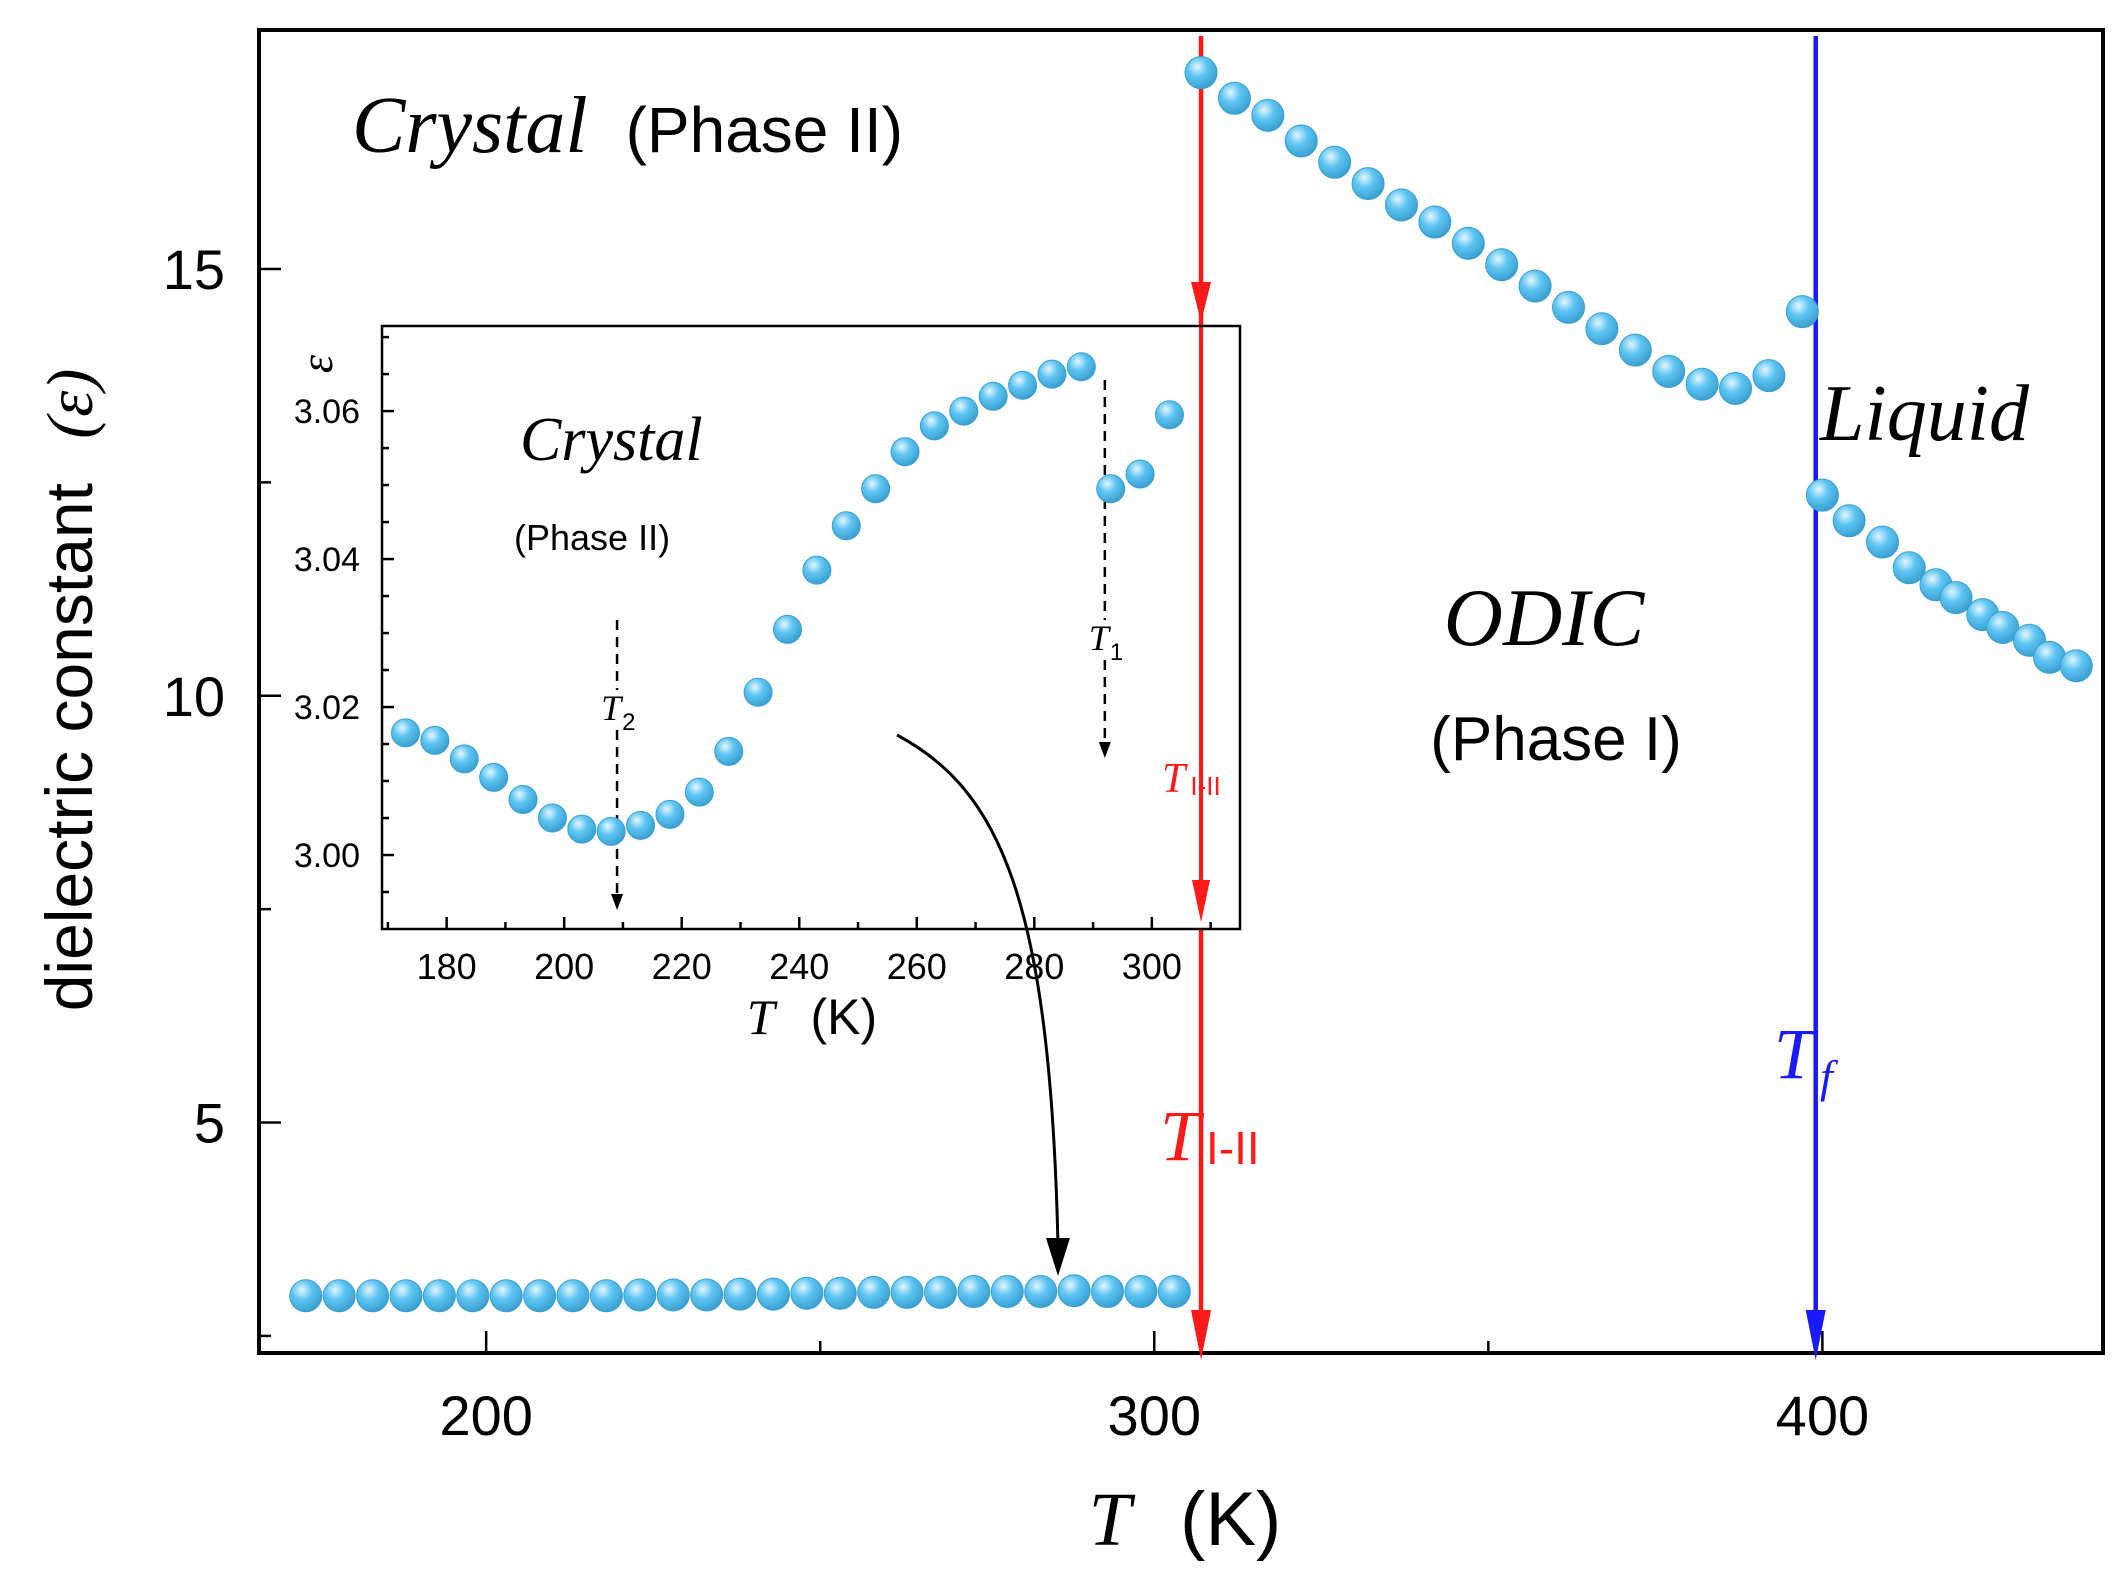  Describe the element at coordinates (682, 966) in the screenshot. I see `inset-x-tick-label: 220` at that location.